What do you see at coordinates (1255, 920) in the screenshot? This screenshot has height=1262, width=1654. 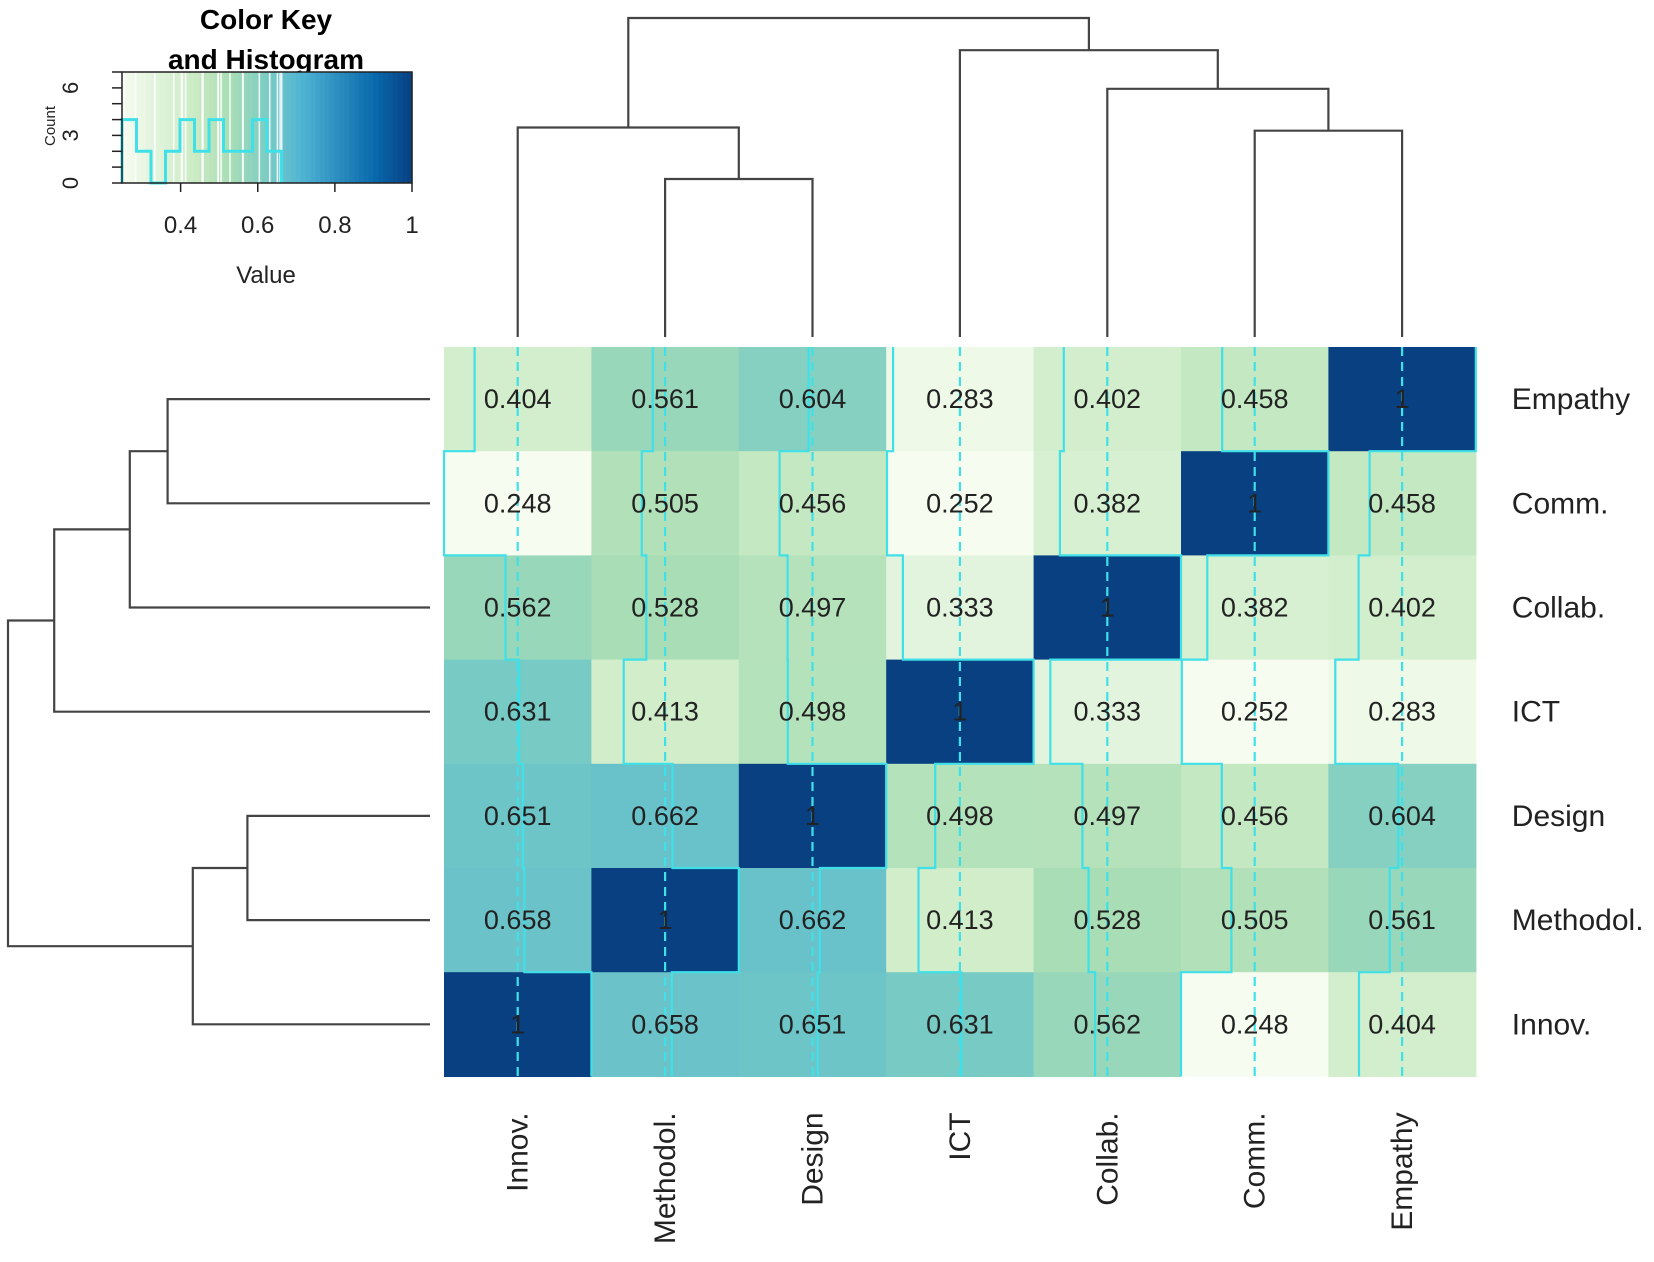 I see `cell-label-Methodol.-Comm.: 0.505` at bounding box center [1255, 920].